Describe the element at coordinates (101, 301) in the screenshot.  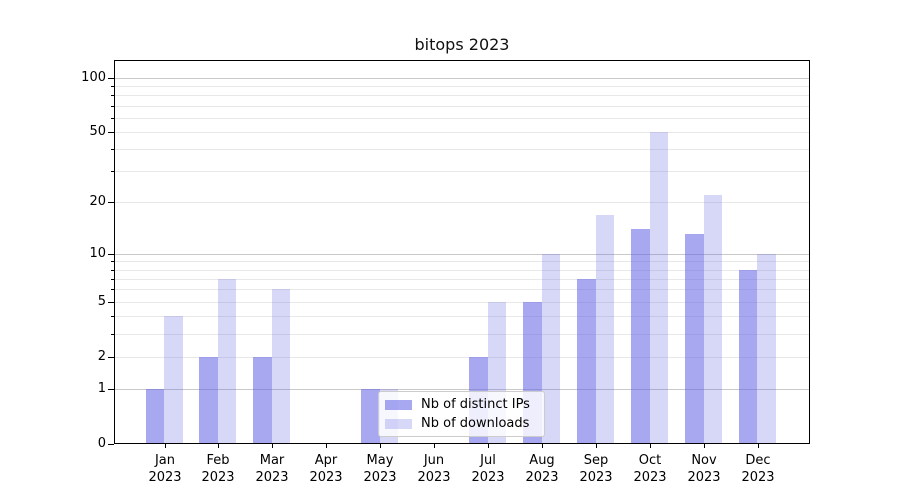
I see `y-tick-label: 5` at that location.